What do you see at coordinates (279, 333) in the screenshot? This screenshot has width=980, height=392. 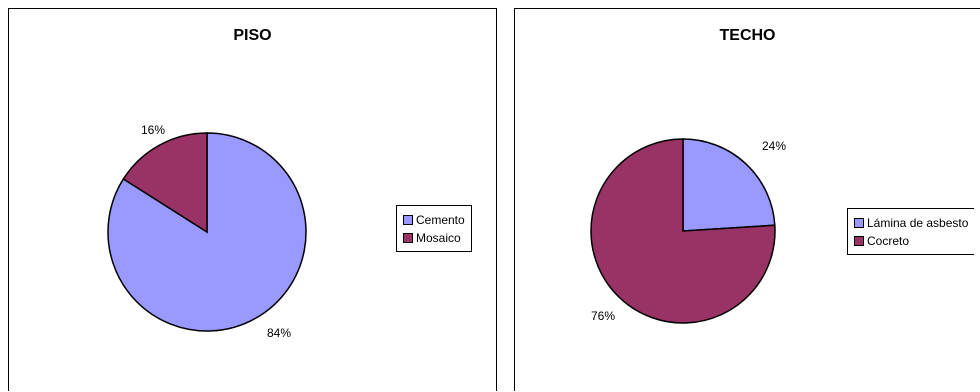 I see `data-label-cemento: 84%` at bounding box center [279, 333].